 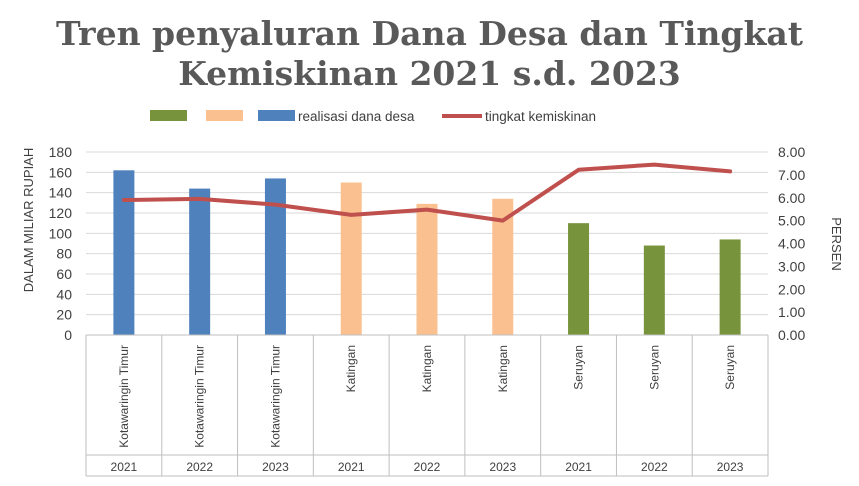 I want to click on y2-tick-label: 2.00, so click(x=791, y=289).